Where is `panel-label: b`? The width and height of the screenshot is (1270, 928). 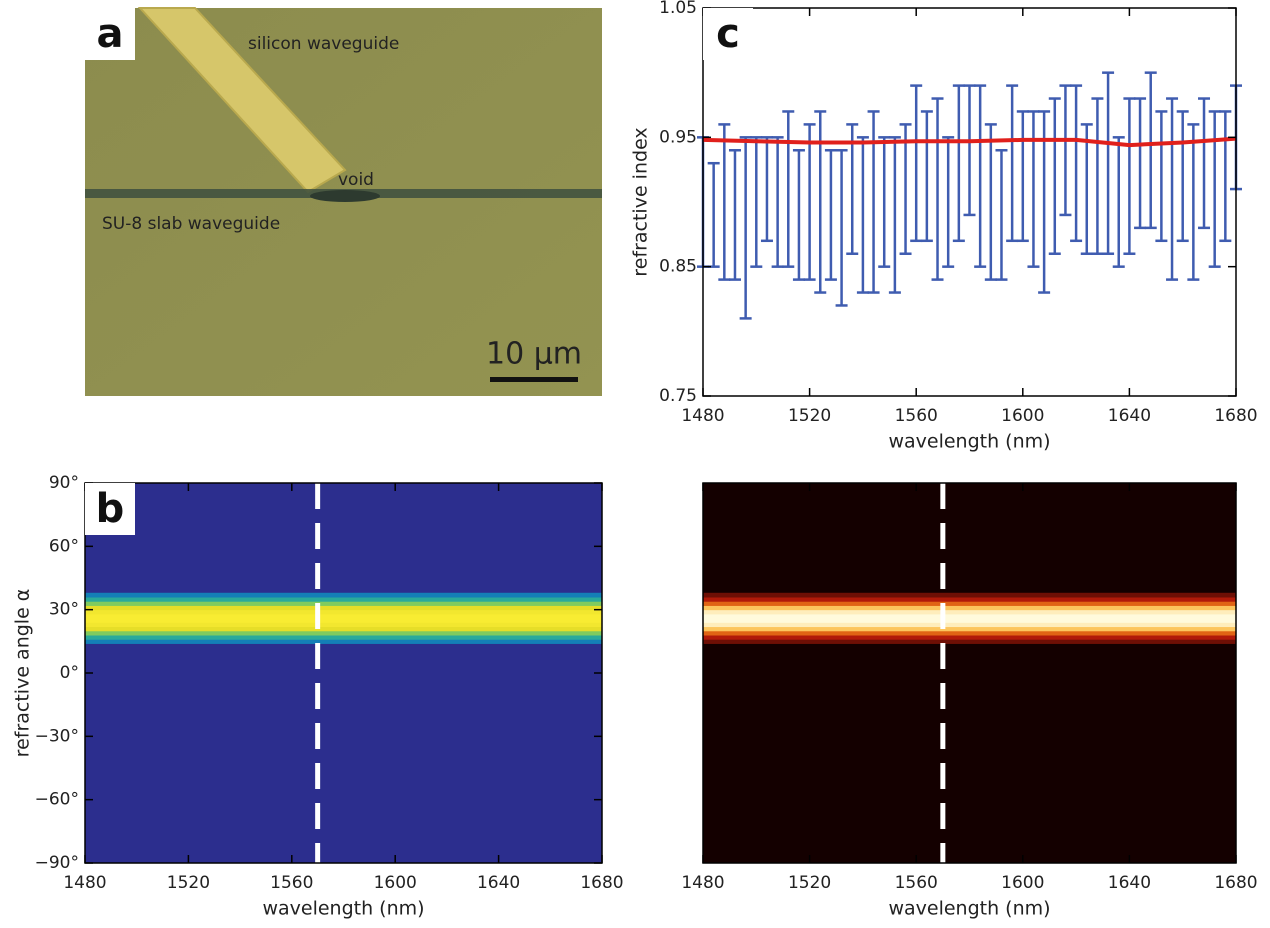 panel-label: b is located at coordinates (110, 509).